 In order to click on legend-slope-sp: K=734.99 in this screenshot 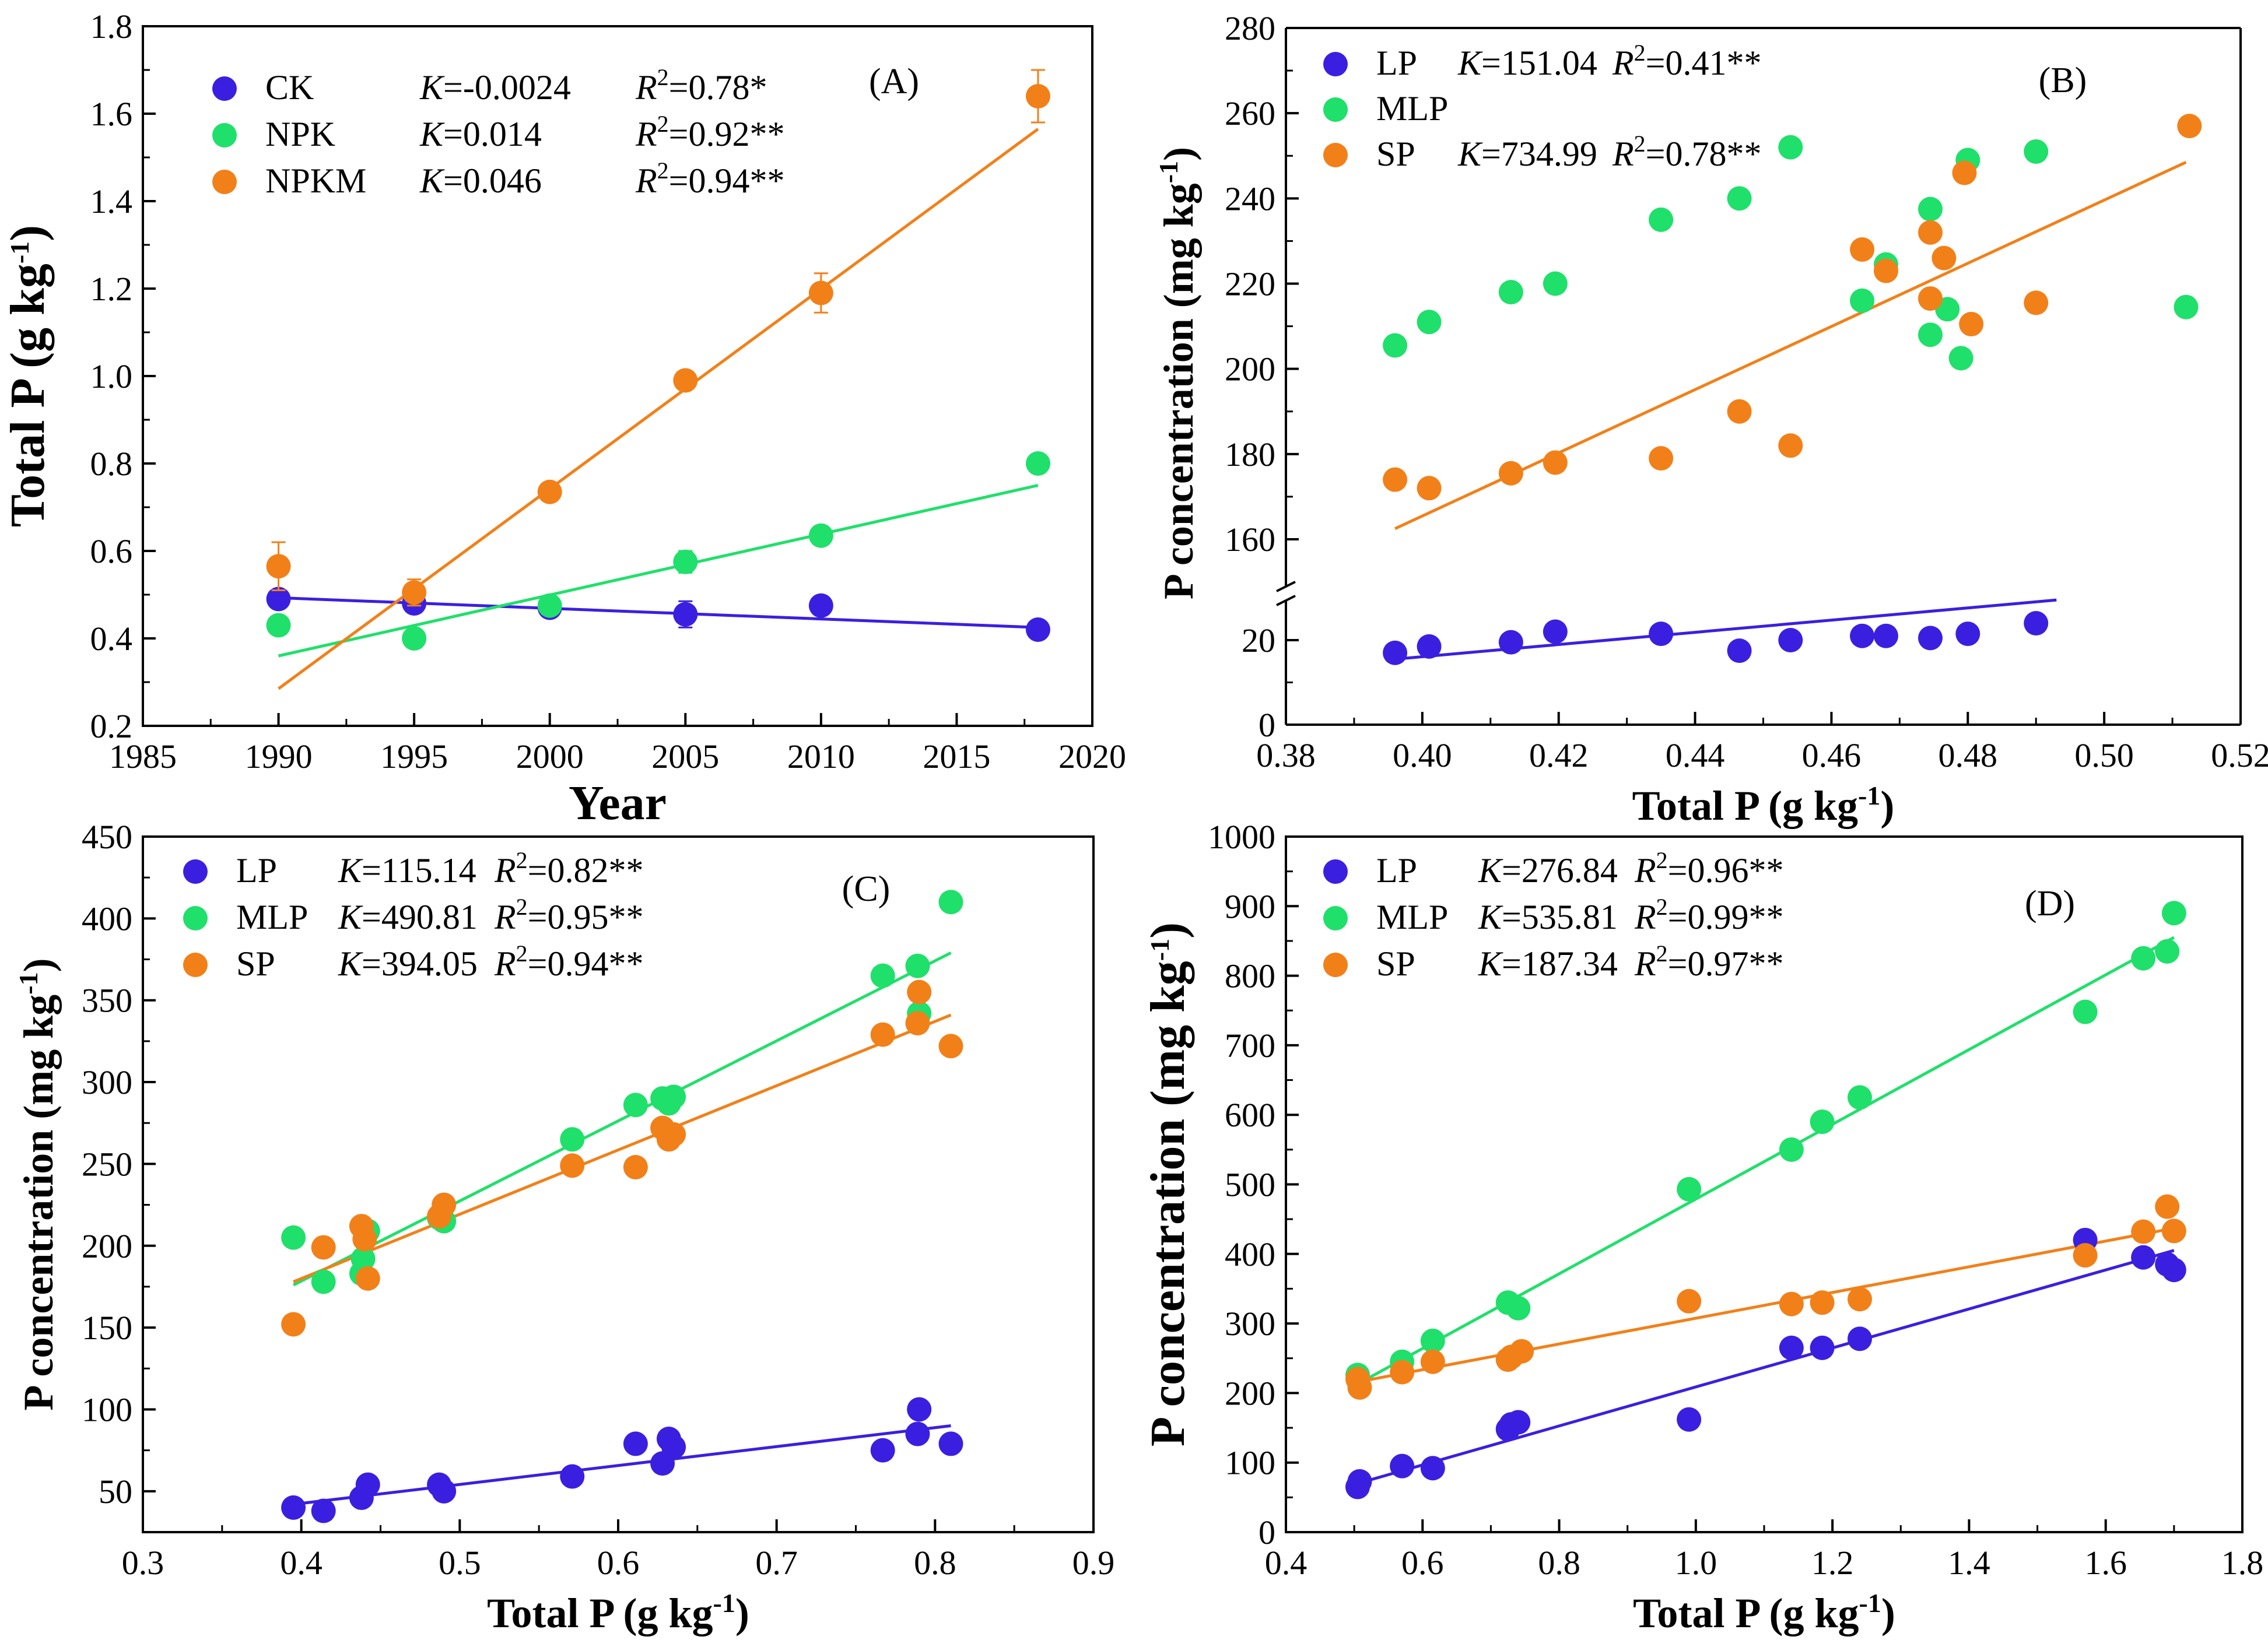, I will do `click(1527, 154)`.